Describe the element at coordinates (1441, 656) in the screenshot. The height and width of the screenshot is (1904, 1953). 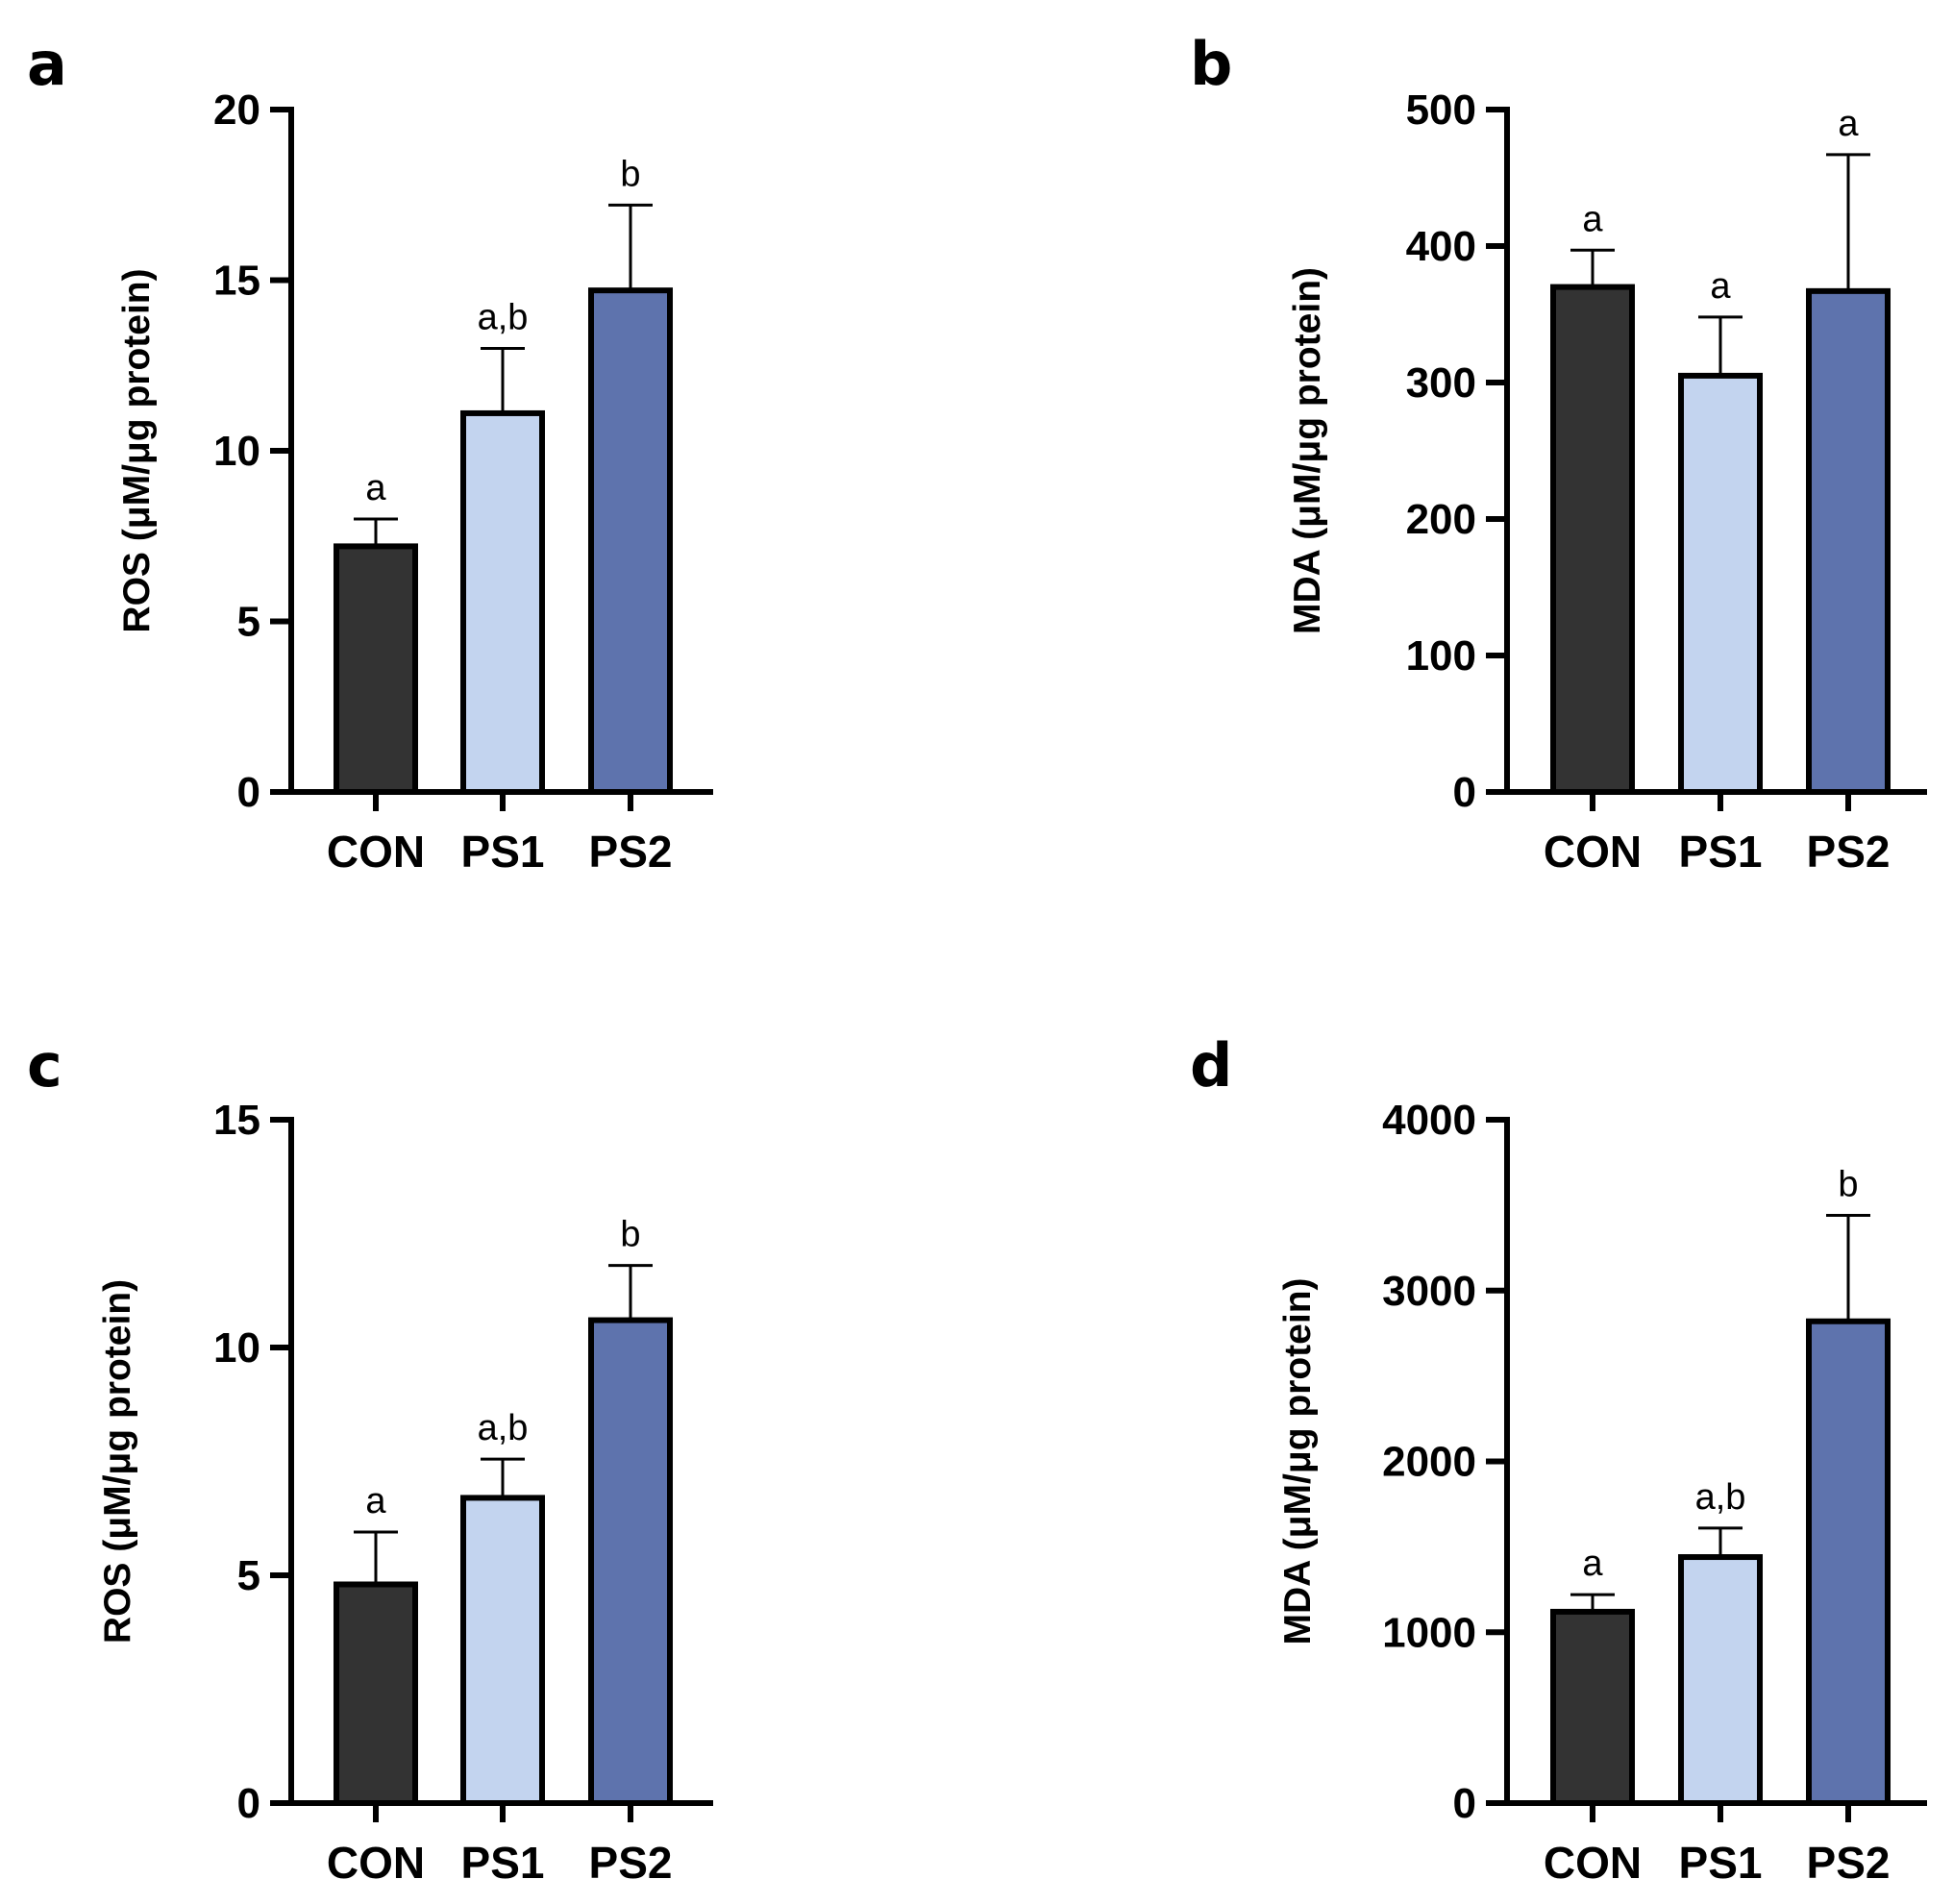
I see `y-tick-label: 100` at that location.